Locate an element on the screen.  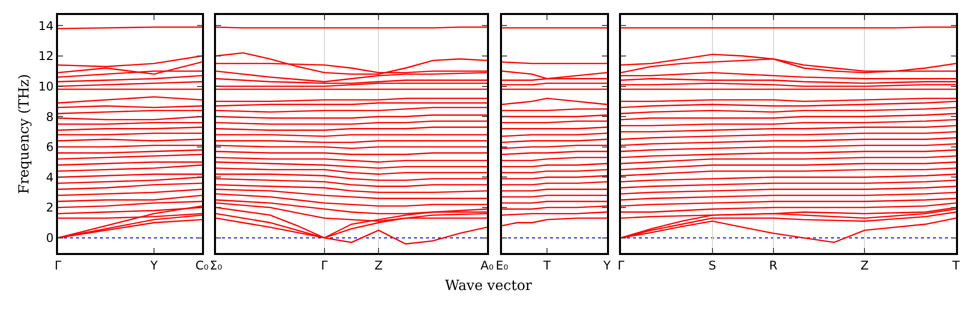
y-tick-label: 6 is located at coordinates (50, 147).